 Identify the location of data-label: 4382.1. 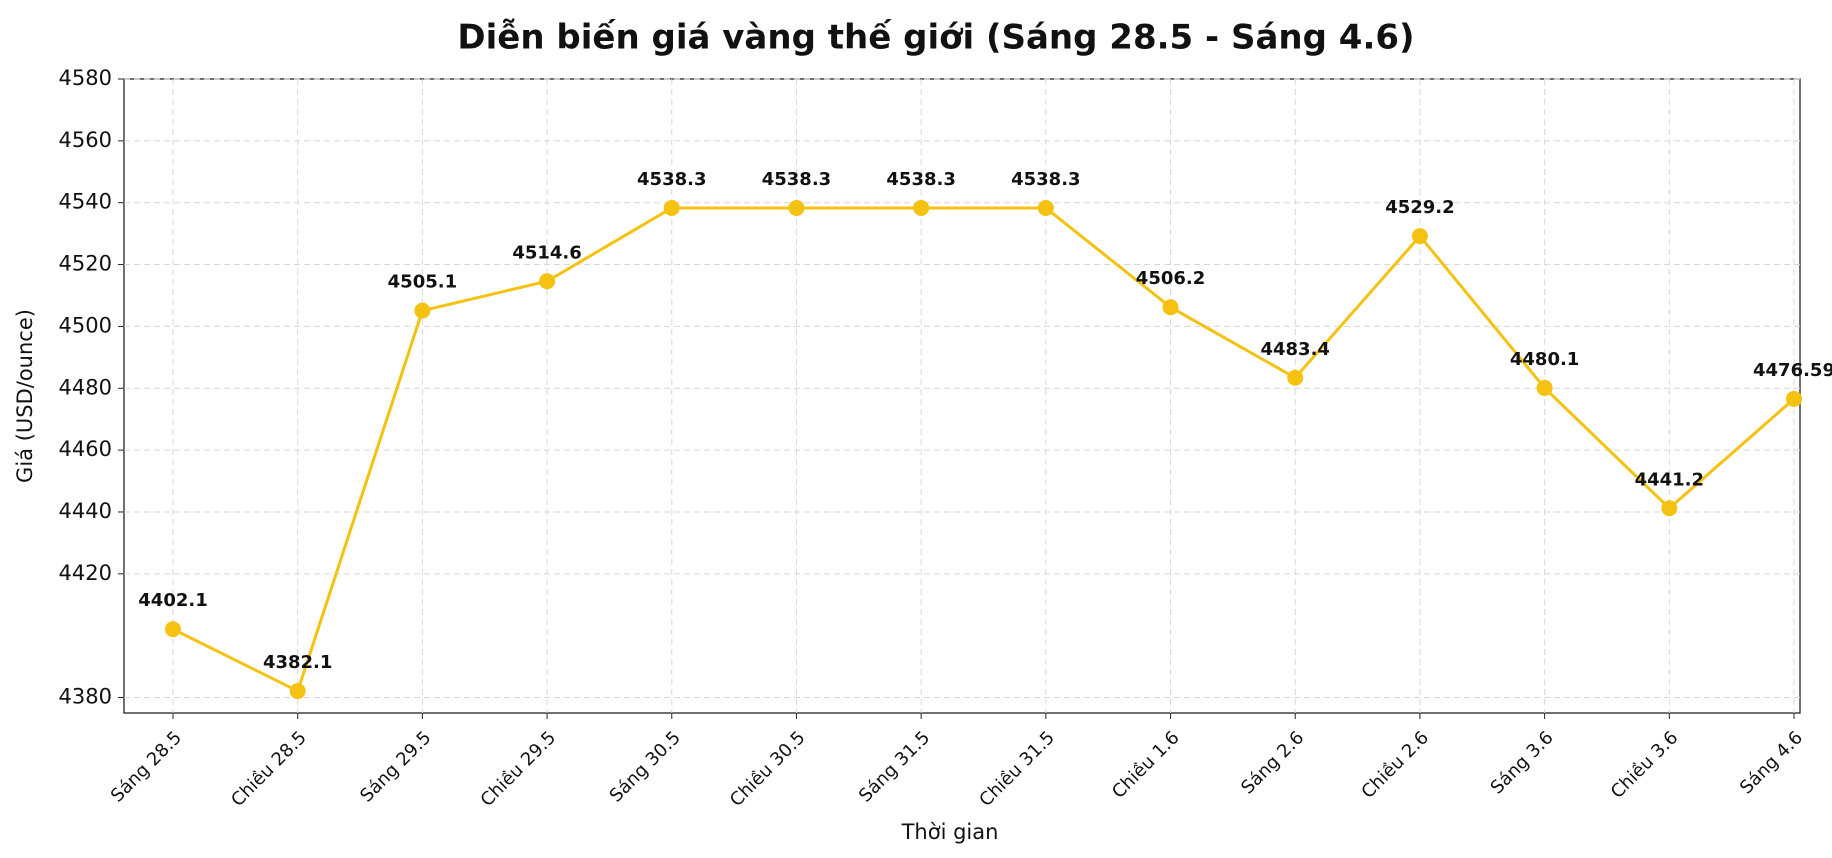
(297, 662).